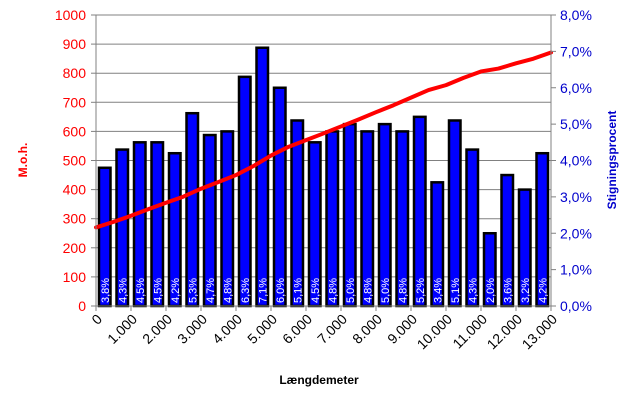  I want to click on right-tick-label: 6,0%, so click(576, 88).